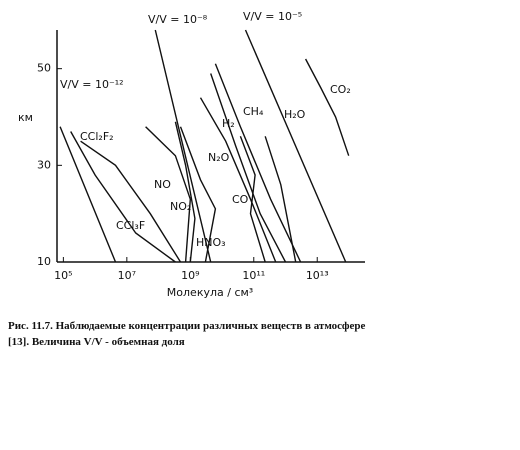 This screenshot has height=450, width=520. Describe the element at coordinates (44, 261) in the screenshot. I see `y-tick-label: 10` at that location.